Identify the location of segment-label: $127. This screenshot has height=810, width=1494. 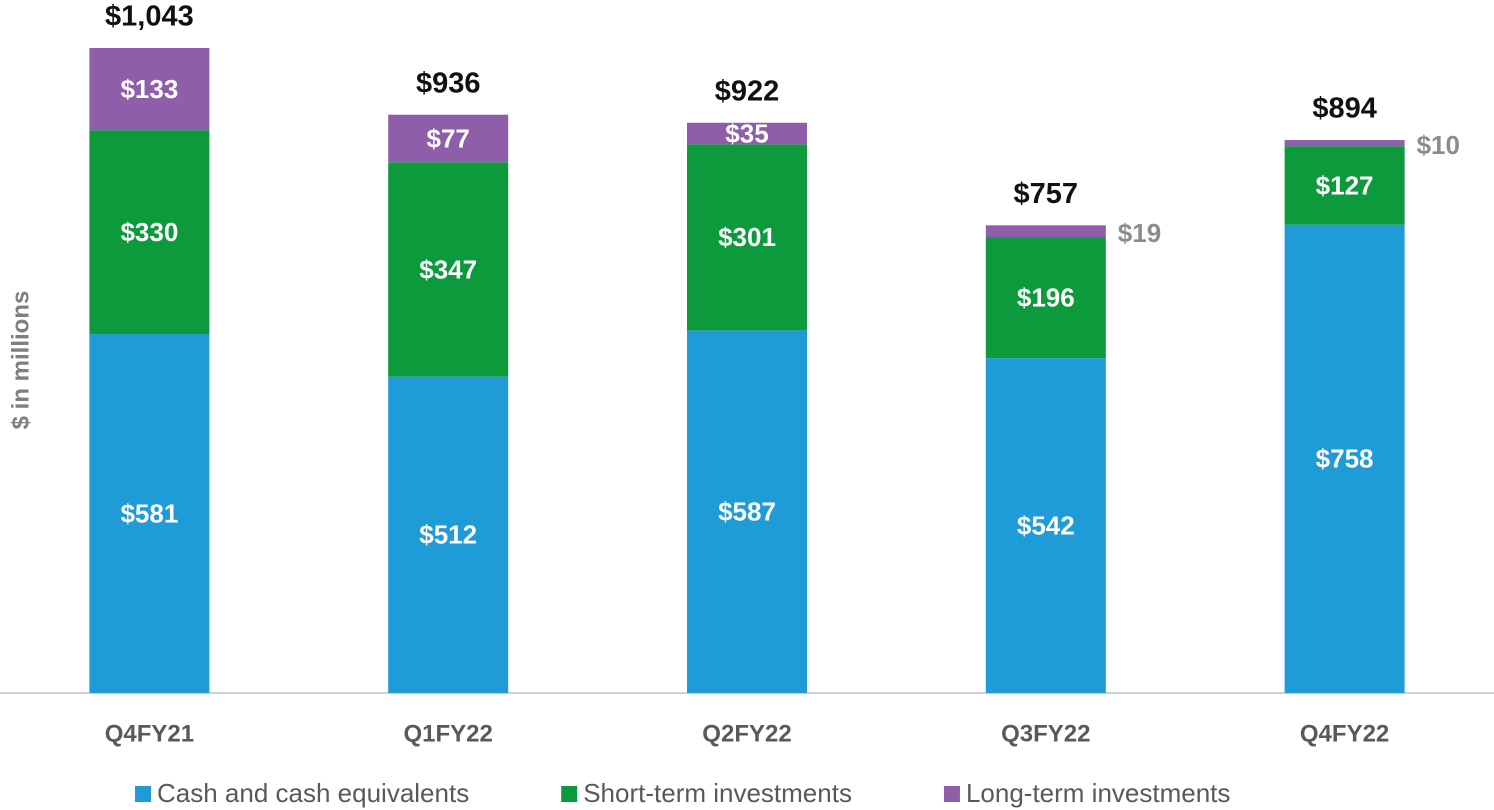
(1345, 185).